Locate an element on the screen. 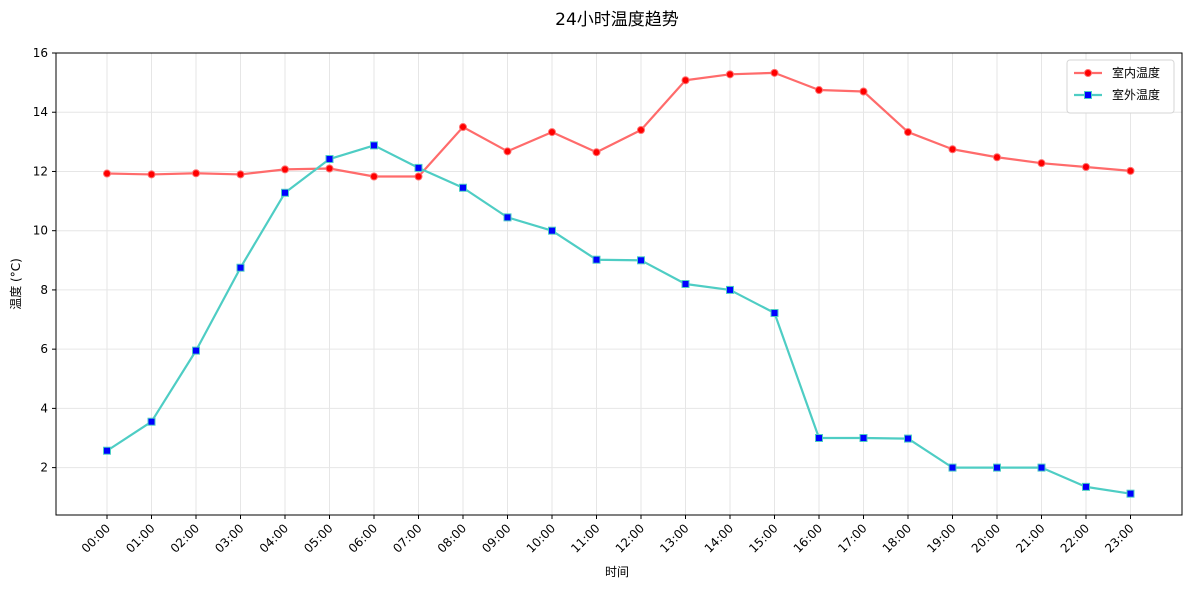 This screenshot has height=590, width=1189. y-tick-label: 6 is located at coordinates (44, 349).